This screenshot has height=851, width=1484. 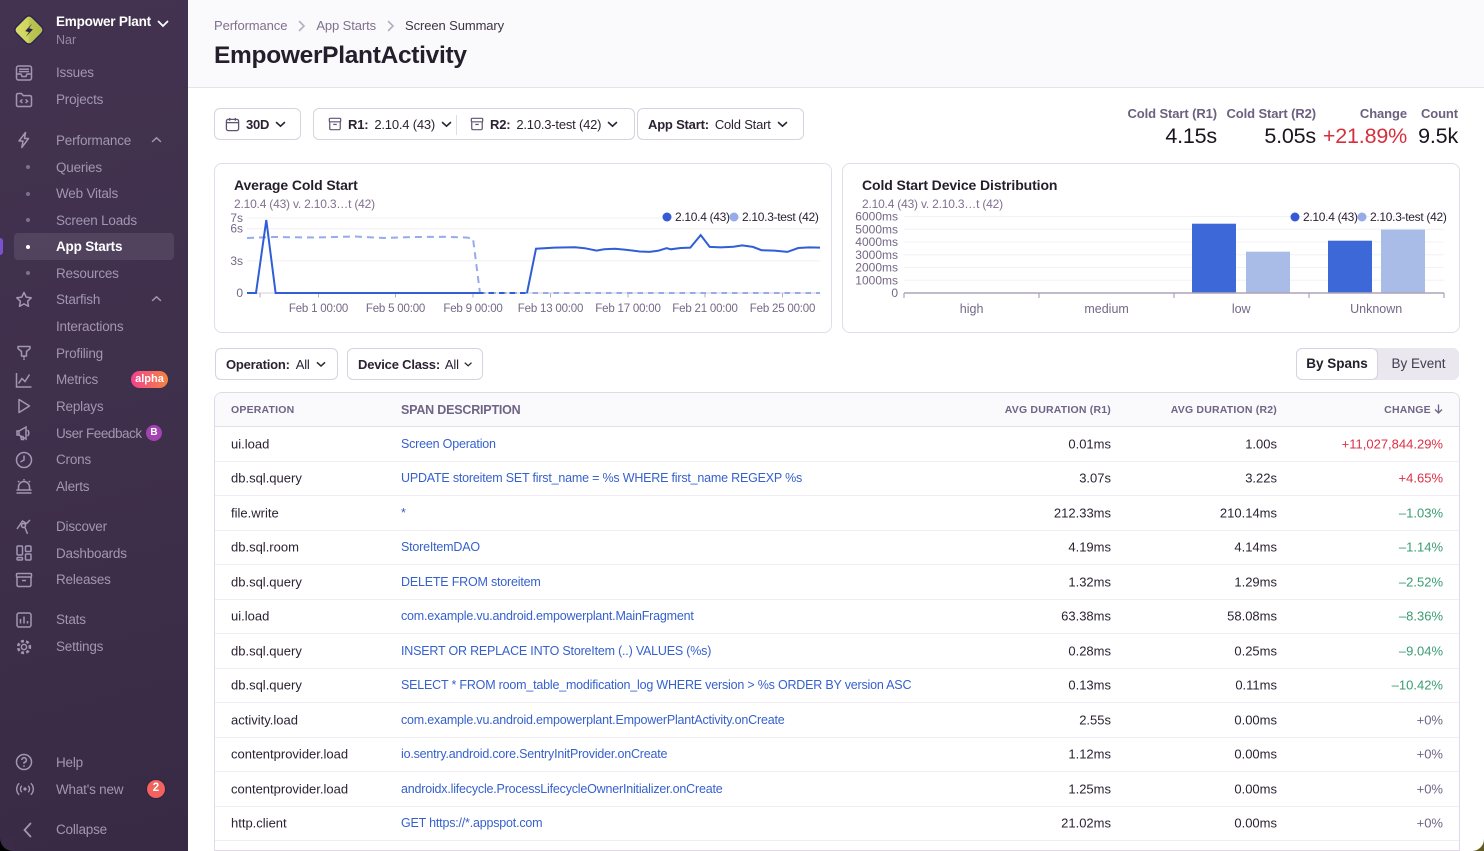 I want to click on svg-text: Feb 13 00:00, so click(x=550, y=309).